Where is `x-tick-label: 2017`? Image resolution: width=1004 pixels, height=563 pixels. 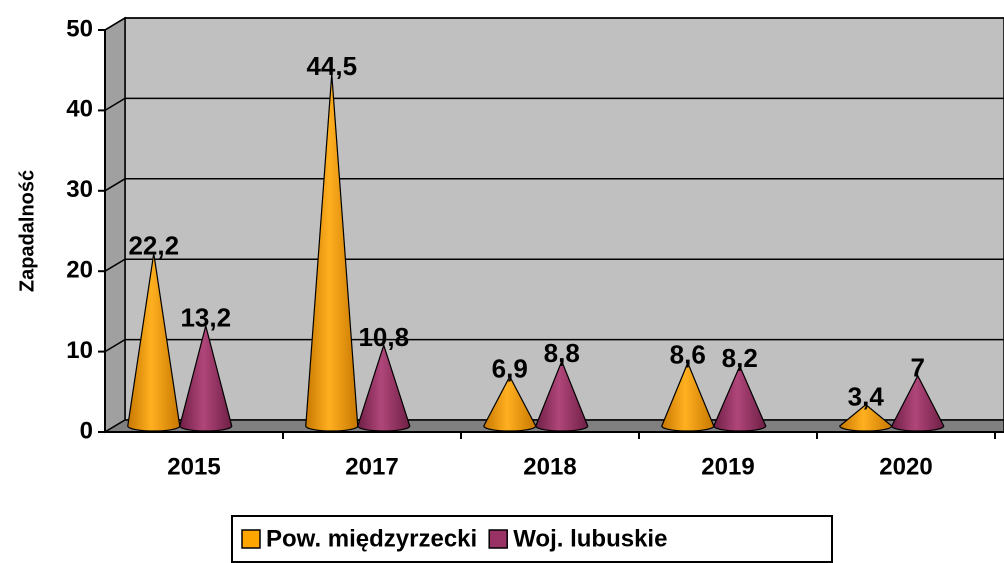
x-tick-label: 2017 is located at coordinates (371, 466).